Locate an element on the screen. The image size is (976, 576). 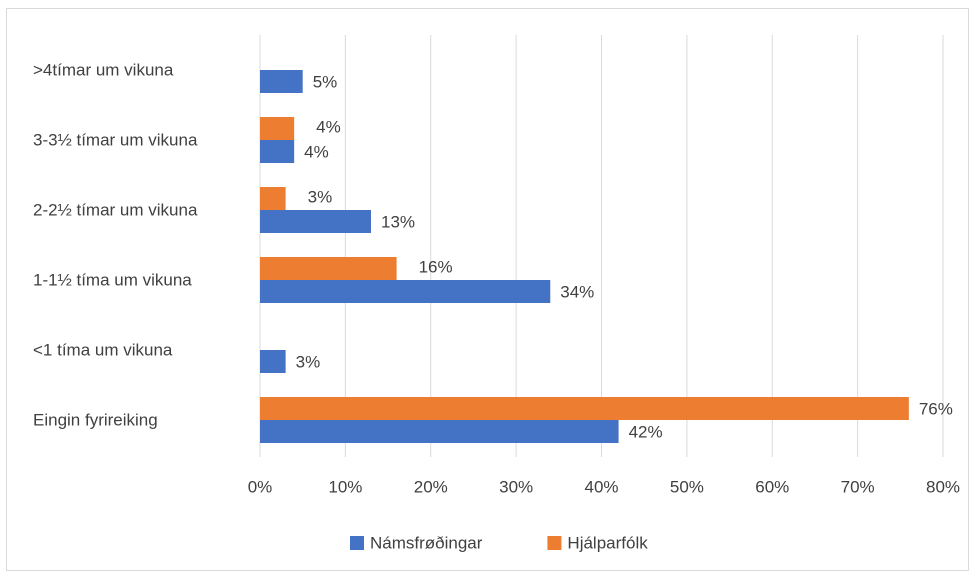
x-tick-label: 30% is located at coordinates (516, 486).